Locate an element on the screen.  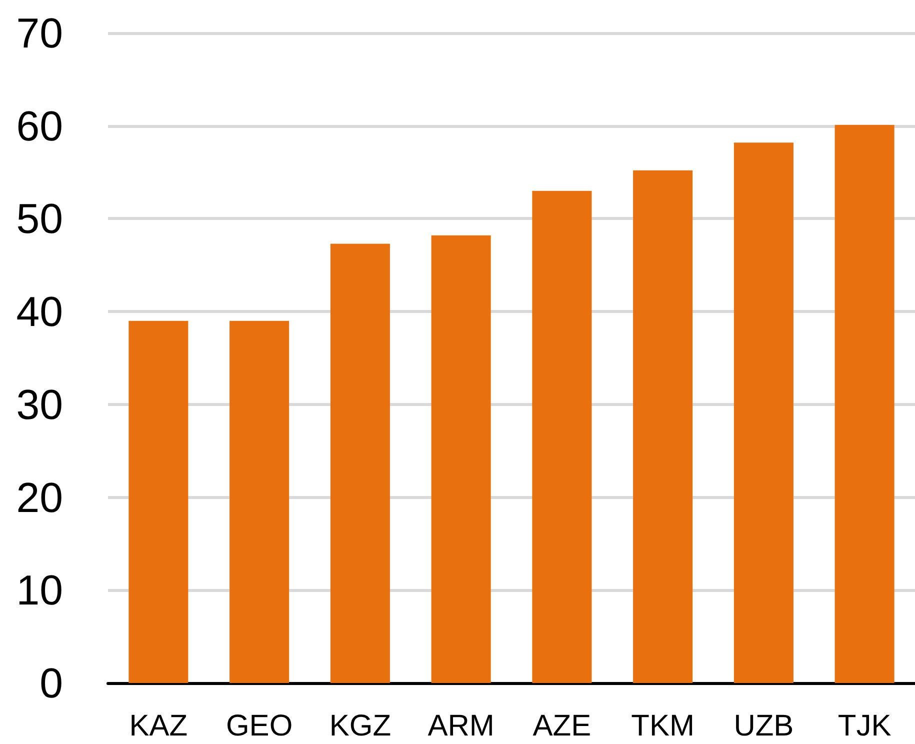
y-tick-label: 0 is located at coordinates (51, 683).